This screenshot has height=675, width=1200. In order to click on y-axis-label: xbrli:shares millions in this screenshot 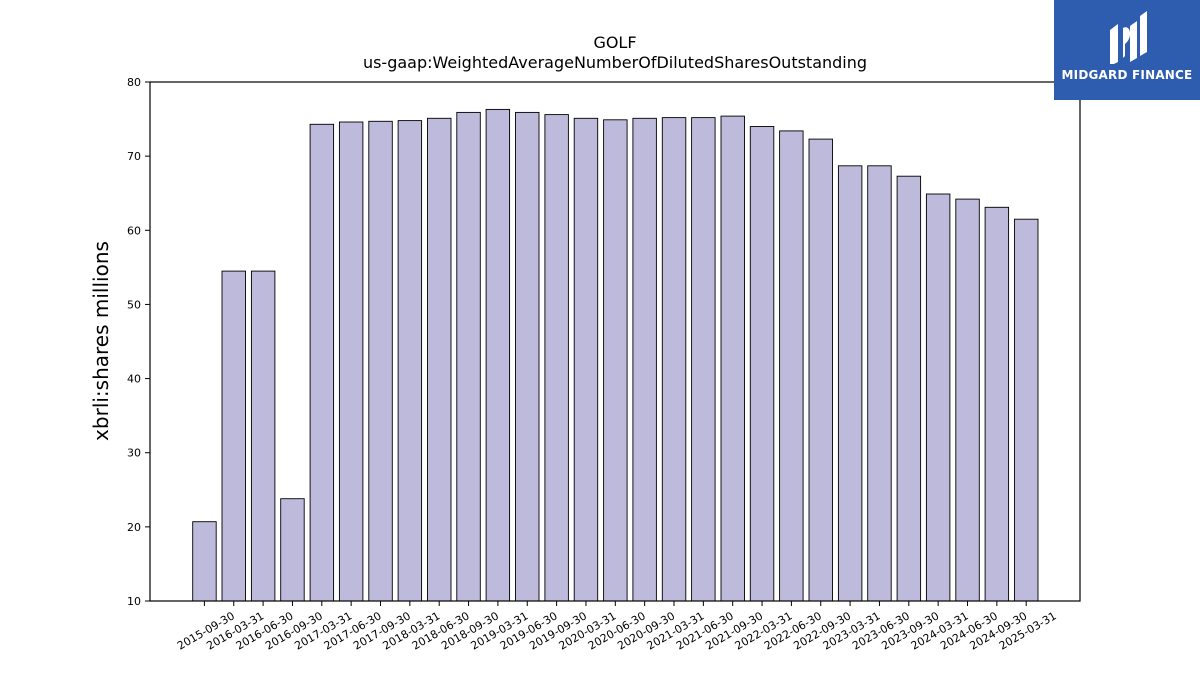, I will do `click(101, 341)`.